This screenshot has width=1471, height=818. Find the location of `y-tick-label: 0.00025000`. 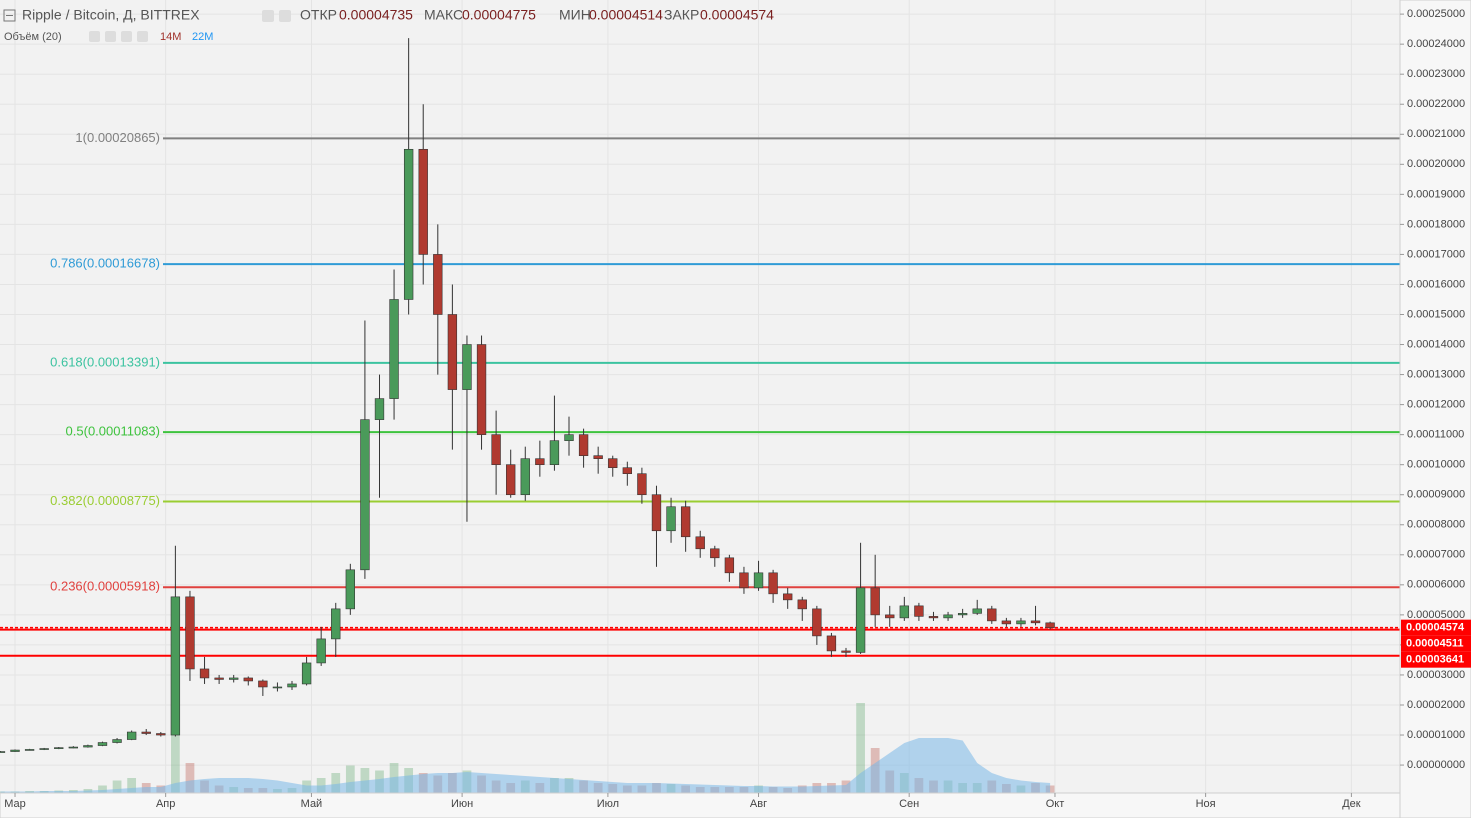

y-tick-label: 0.00025000 is located at coordinates (1436, 14).